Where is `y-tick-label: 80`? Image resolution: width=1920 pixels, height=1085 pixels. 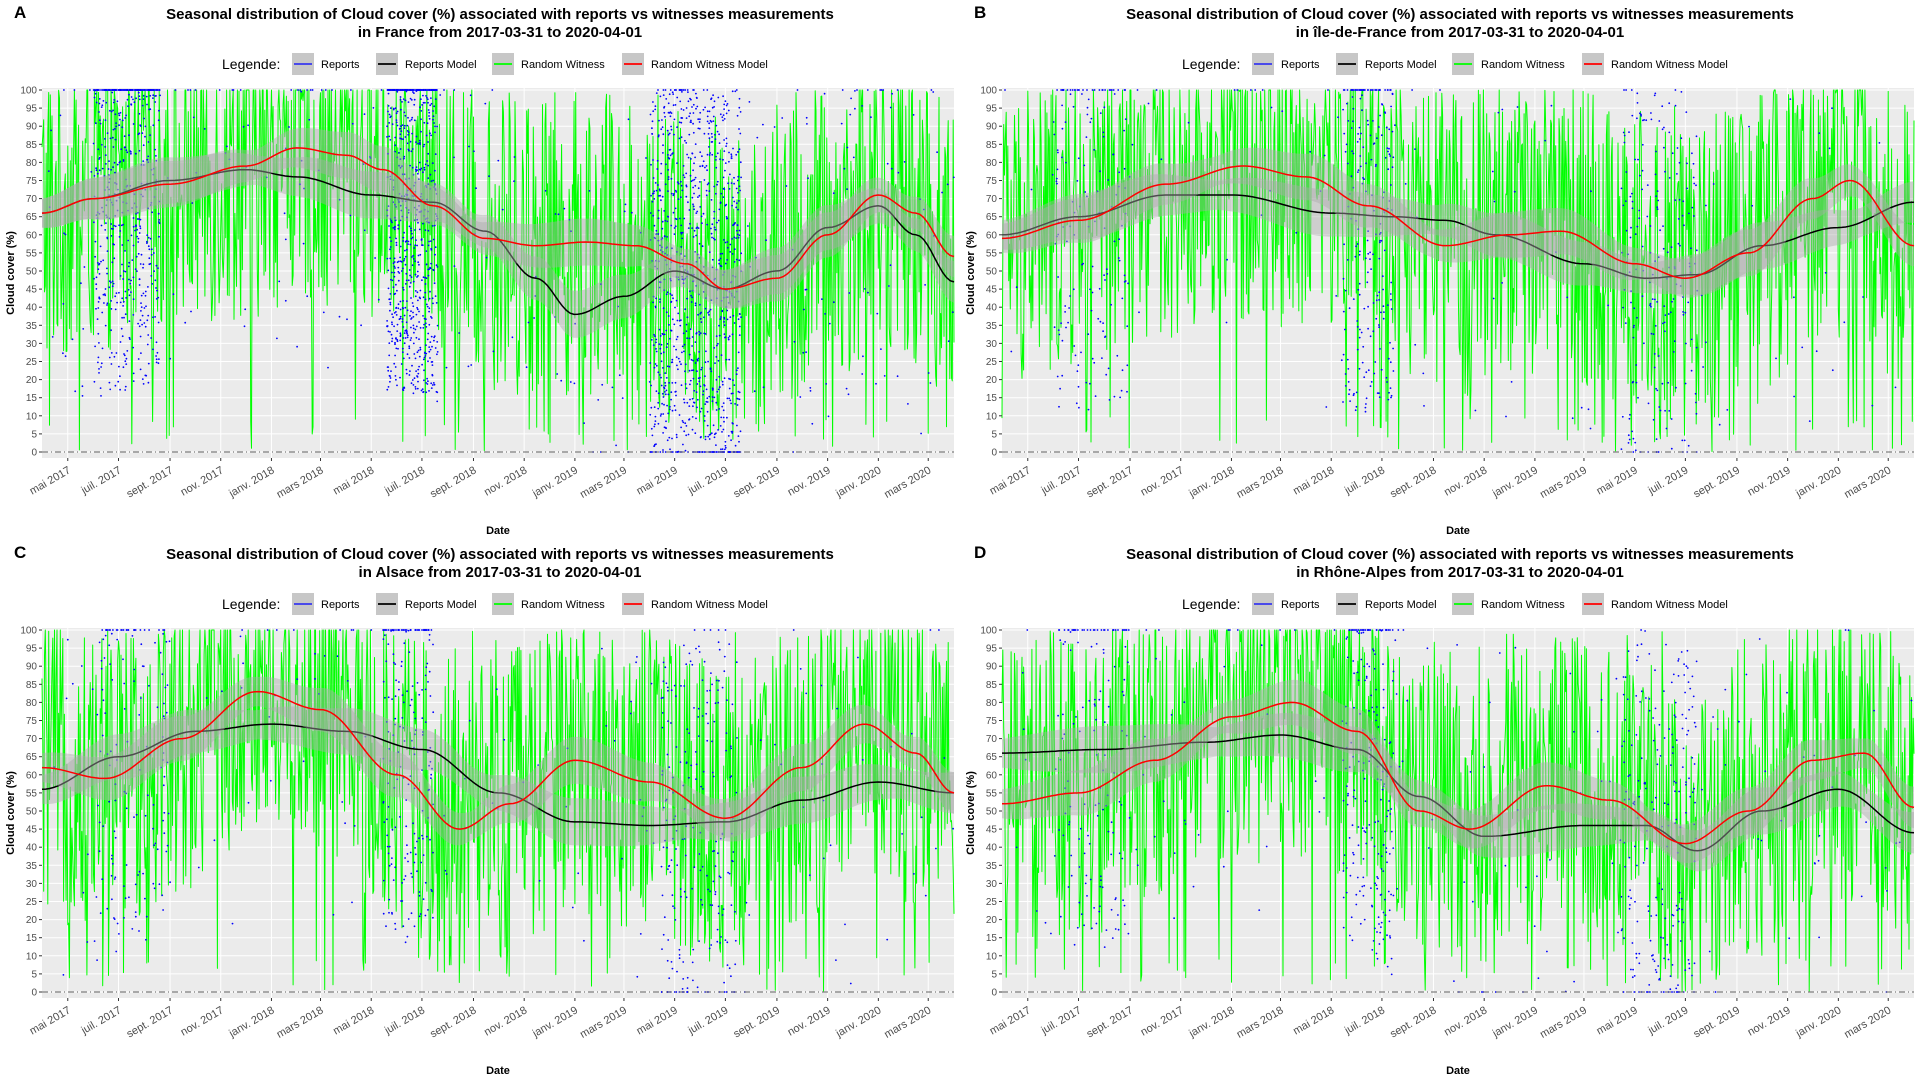 y-tick-label: 80 is located at coordinates (992, 163).